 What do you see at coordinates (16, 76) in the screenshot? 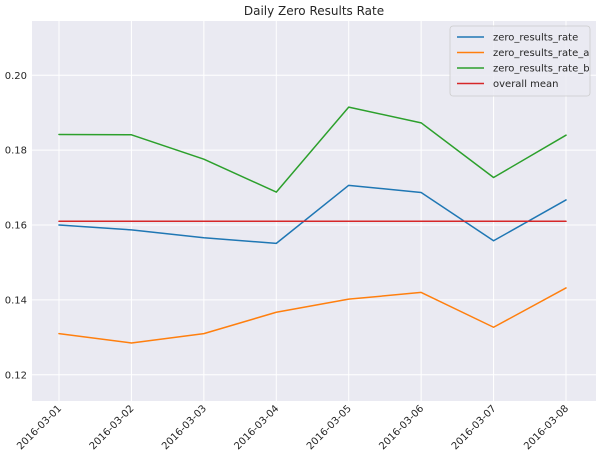
I see `y-tick-label: 0.20` at bounding box center [16, 76].